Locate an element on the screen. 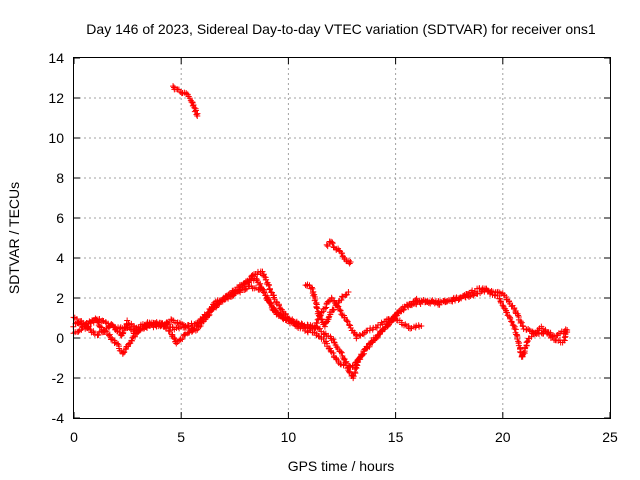  y-tick-label: 2 is located at coordinates (60, 298).